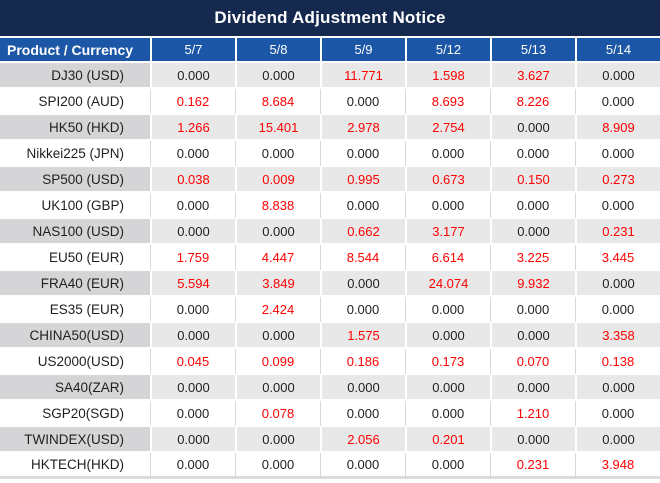 The image size is (660, 483). Describe the element at coordinates (447, 128) in the screenshot. I see `value-cell: 2.754` at that location.